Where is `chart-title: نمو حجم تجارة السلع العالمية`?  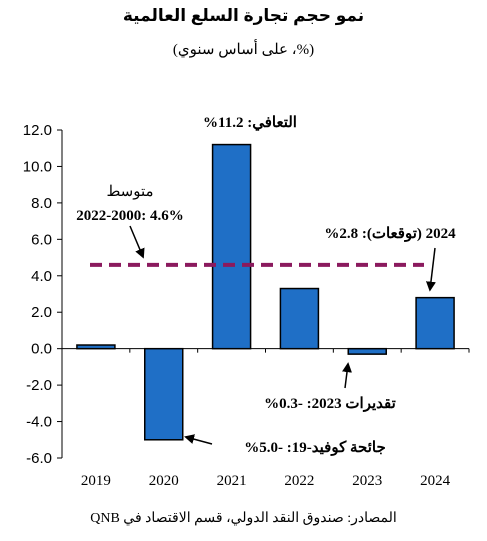
chart-title: نمو حجم تجارة السلع العالمية is located at coordinates (243, 15).